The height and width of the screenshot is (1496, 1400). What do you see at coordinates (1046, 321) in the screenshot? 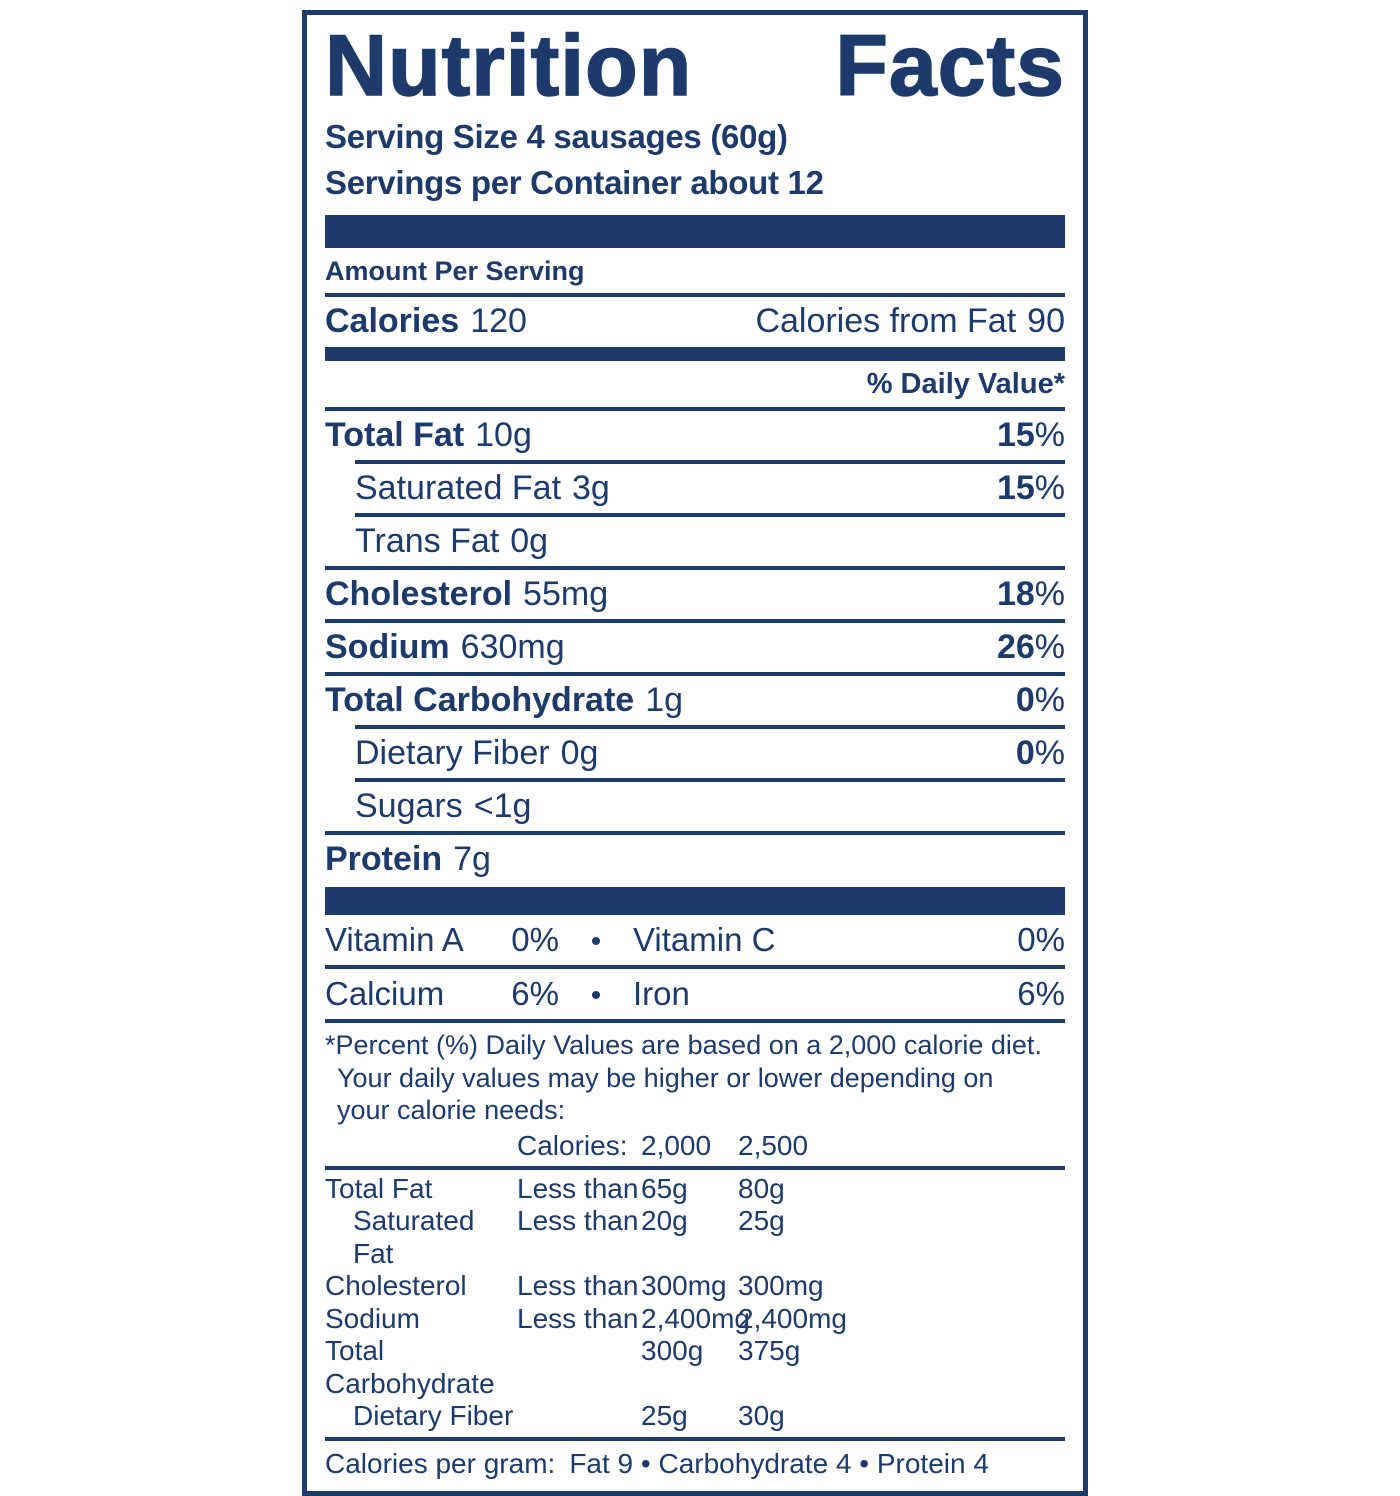
I see `calories-from-fat-amount: 90` at bounding box center [1046, 321].